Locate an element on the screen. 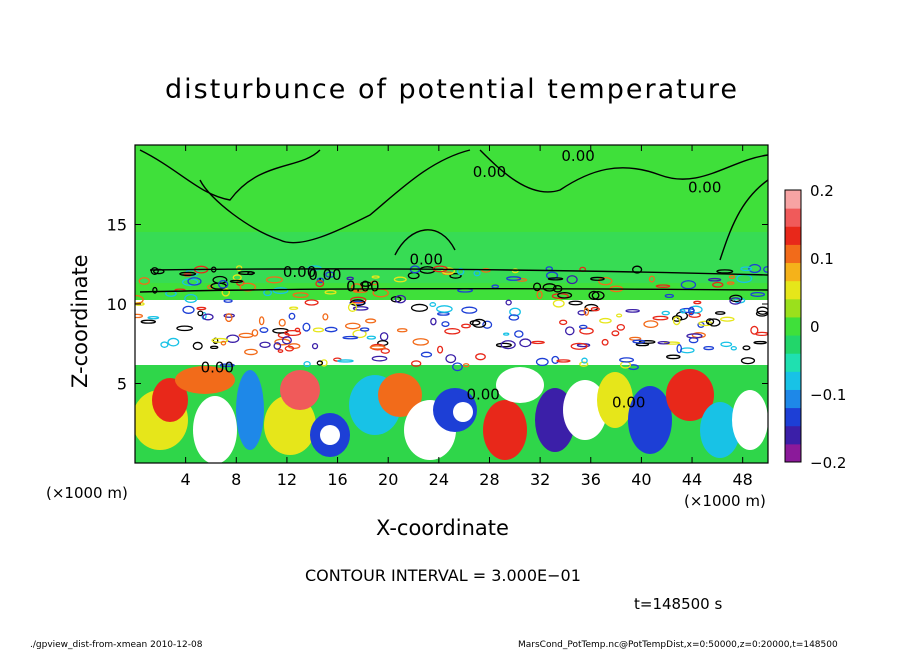 This screenshot has width=904, height=654. y-tick-label: 10 is located at coordinates (117, 304).